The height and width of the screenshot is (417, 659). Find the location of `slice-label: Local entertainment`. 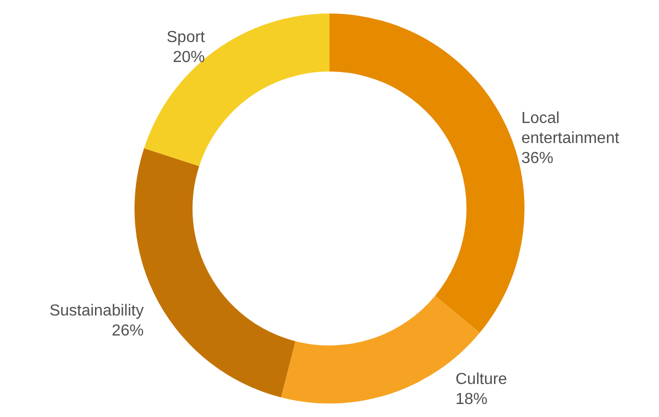

slice-label: Local entertainment is located at coordinates (570, 129).